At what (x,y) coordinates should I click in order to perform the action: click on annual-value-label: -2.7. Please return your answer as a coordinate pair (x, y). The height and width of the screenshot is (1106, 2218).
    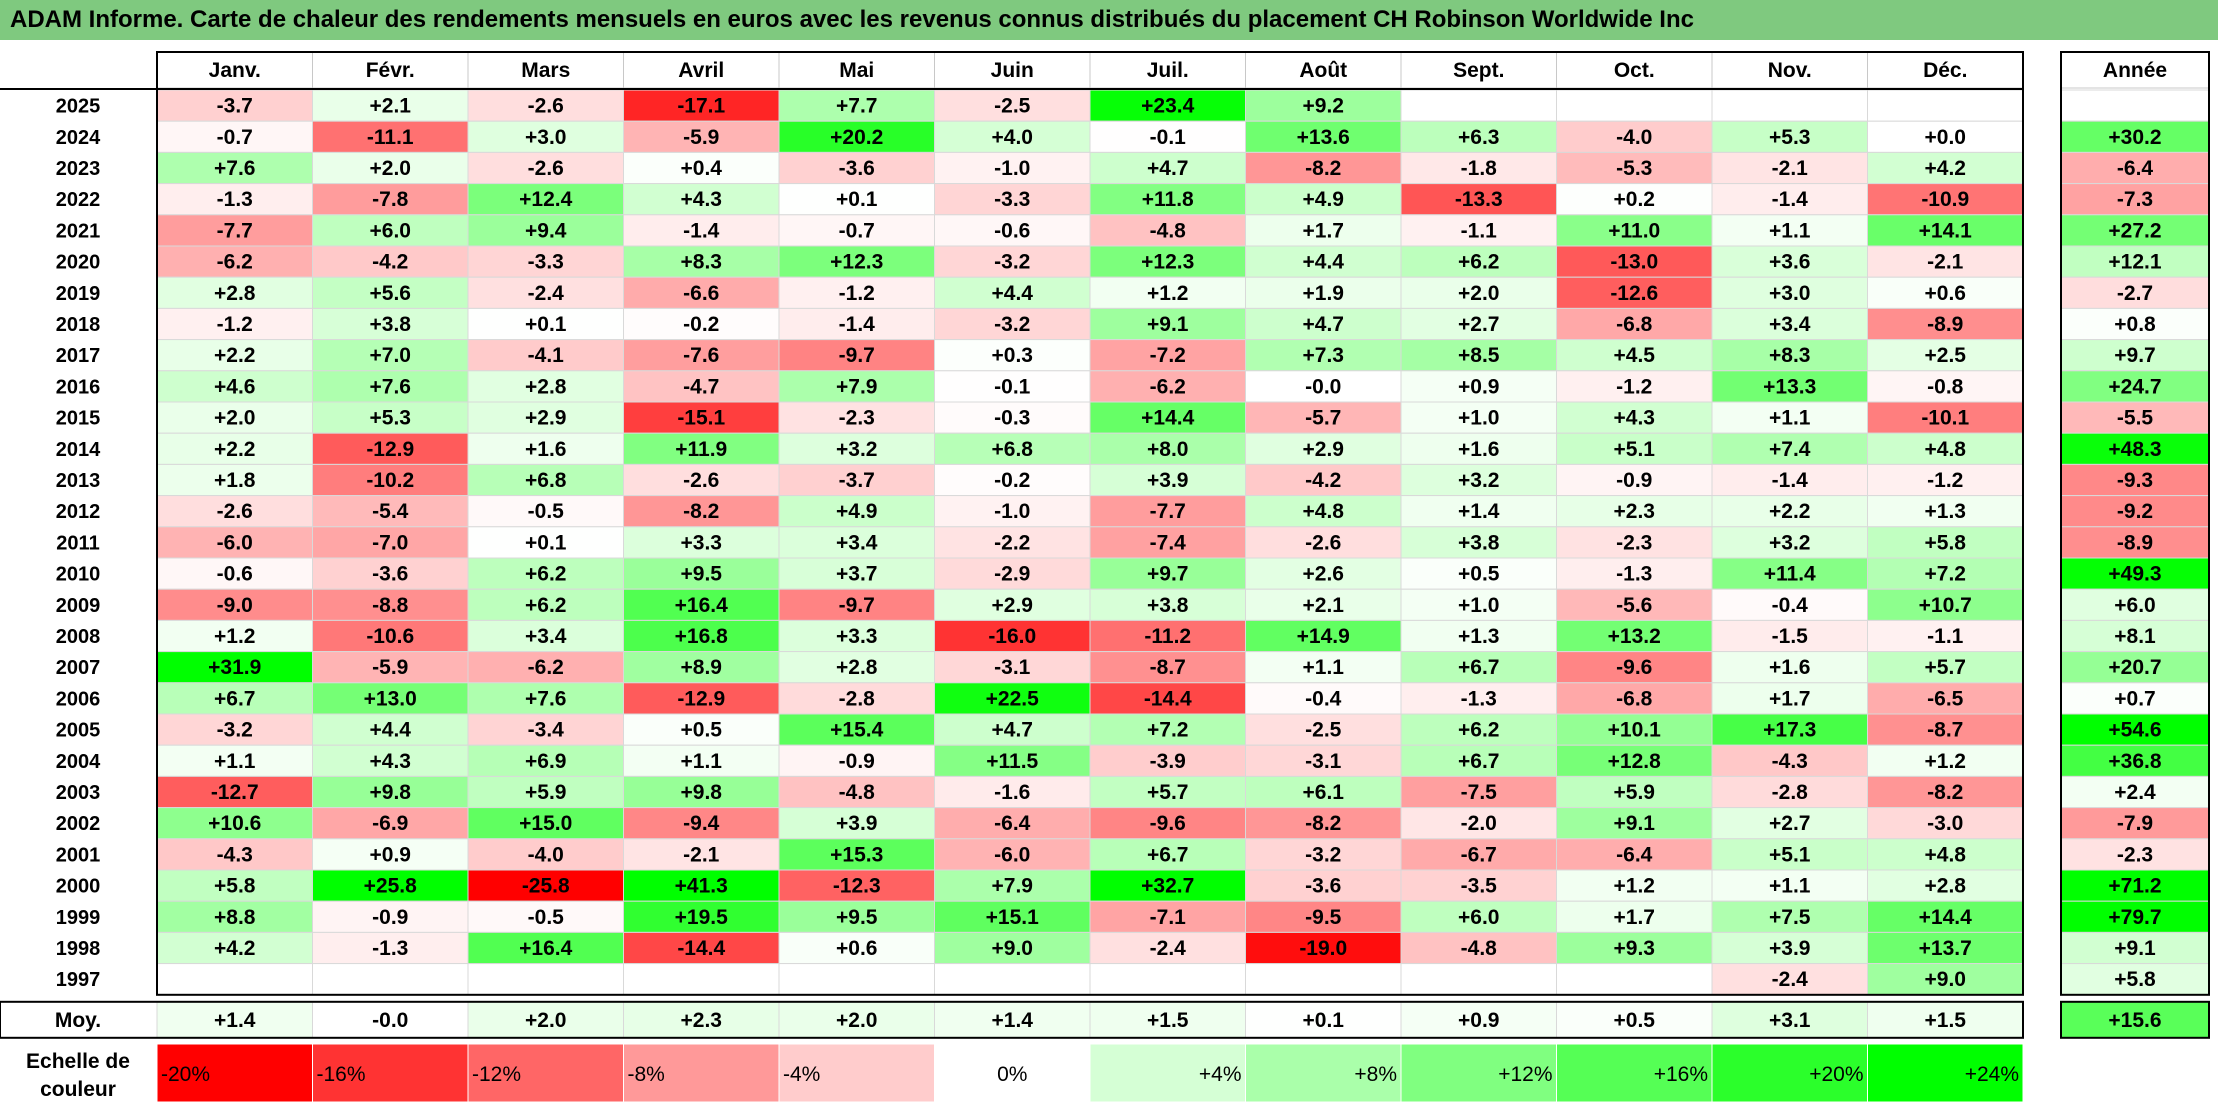
    Looking at the image, I should click on (2135, 293).